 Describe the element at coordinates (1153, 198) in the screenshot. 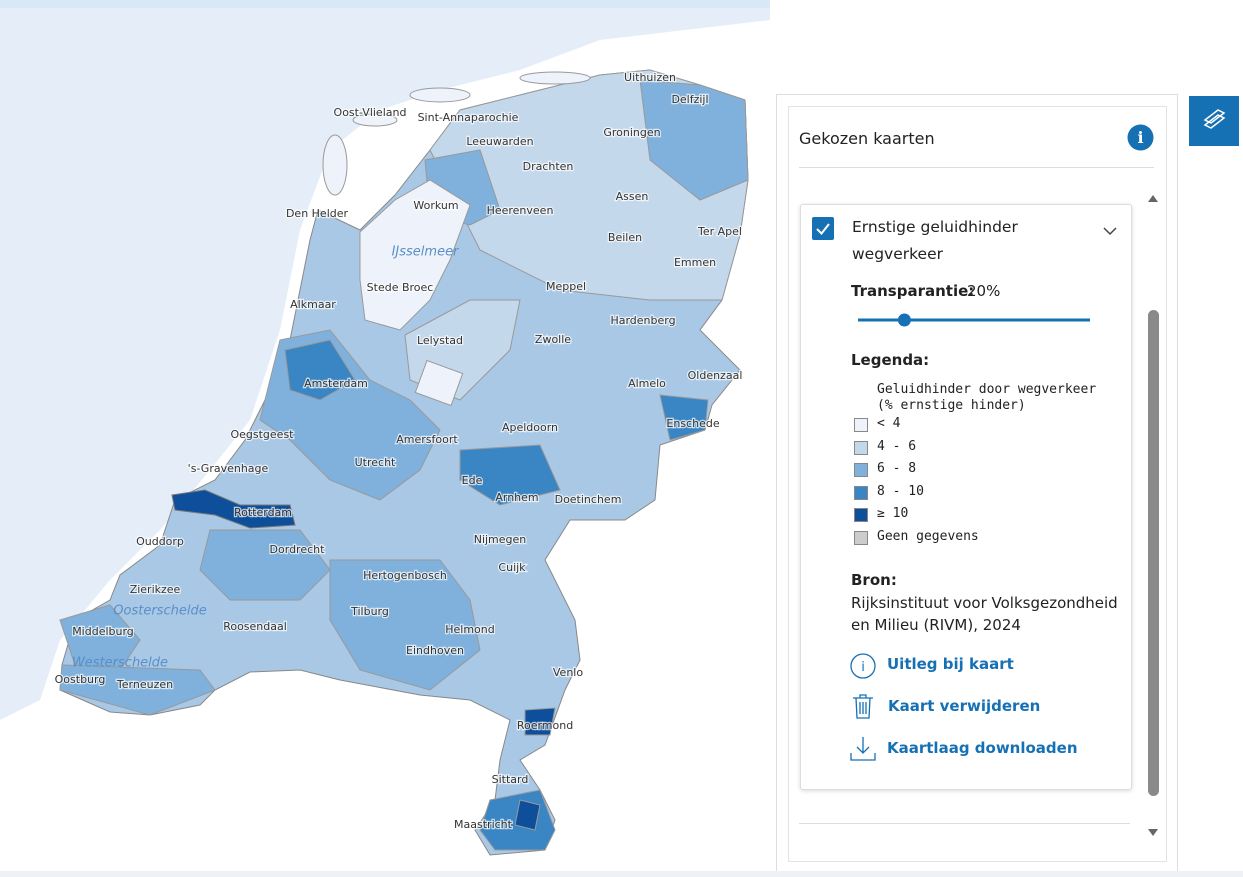

I see `scroll-up` at that location.